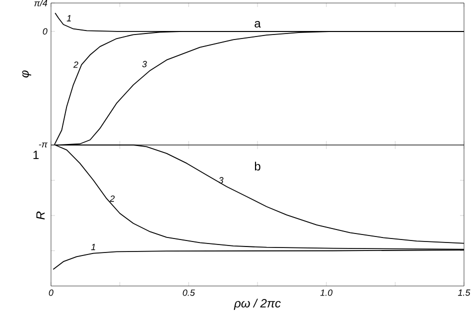  I want to click on annotation: a, so click(257, 24).